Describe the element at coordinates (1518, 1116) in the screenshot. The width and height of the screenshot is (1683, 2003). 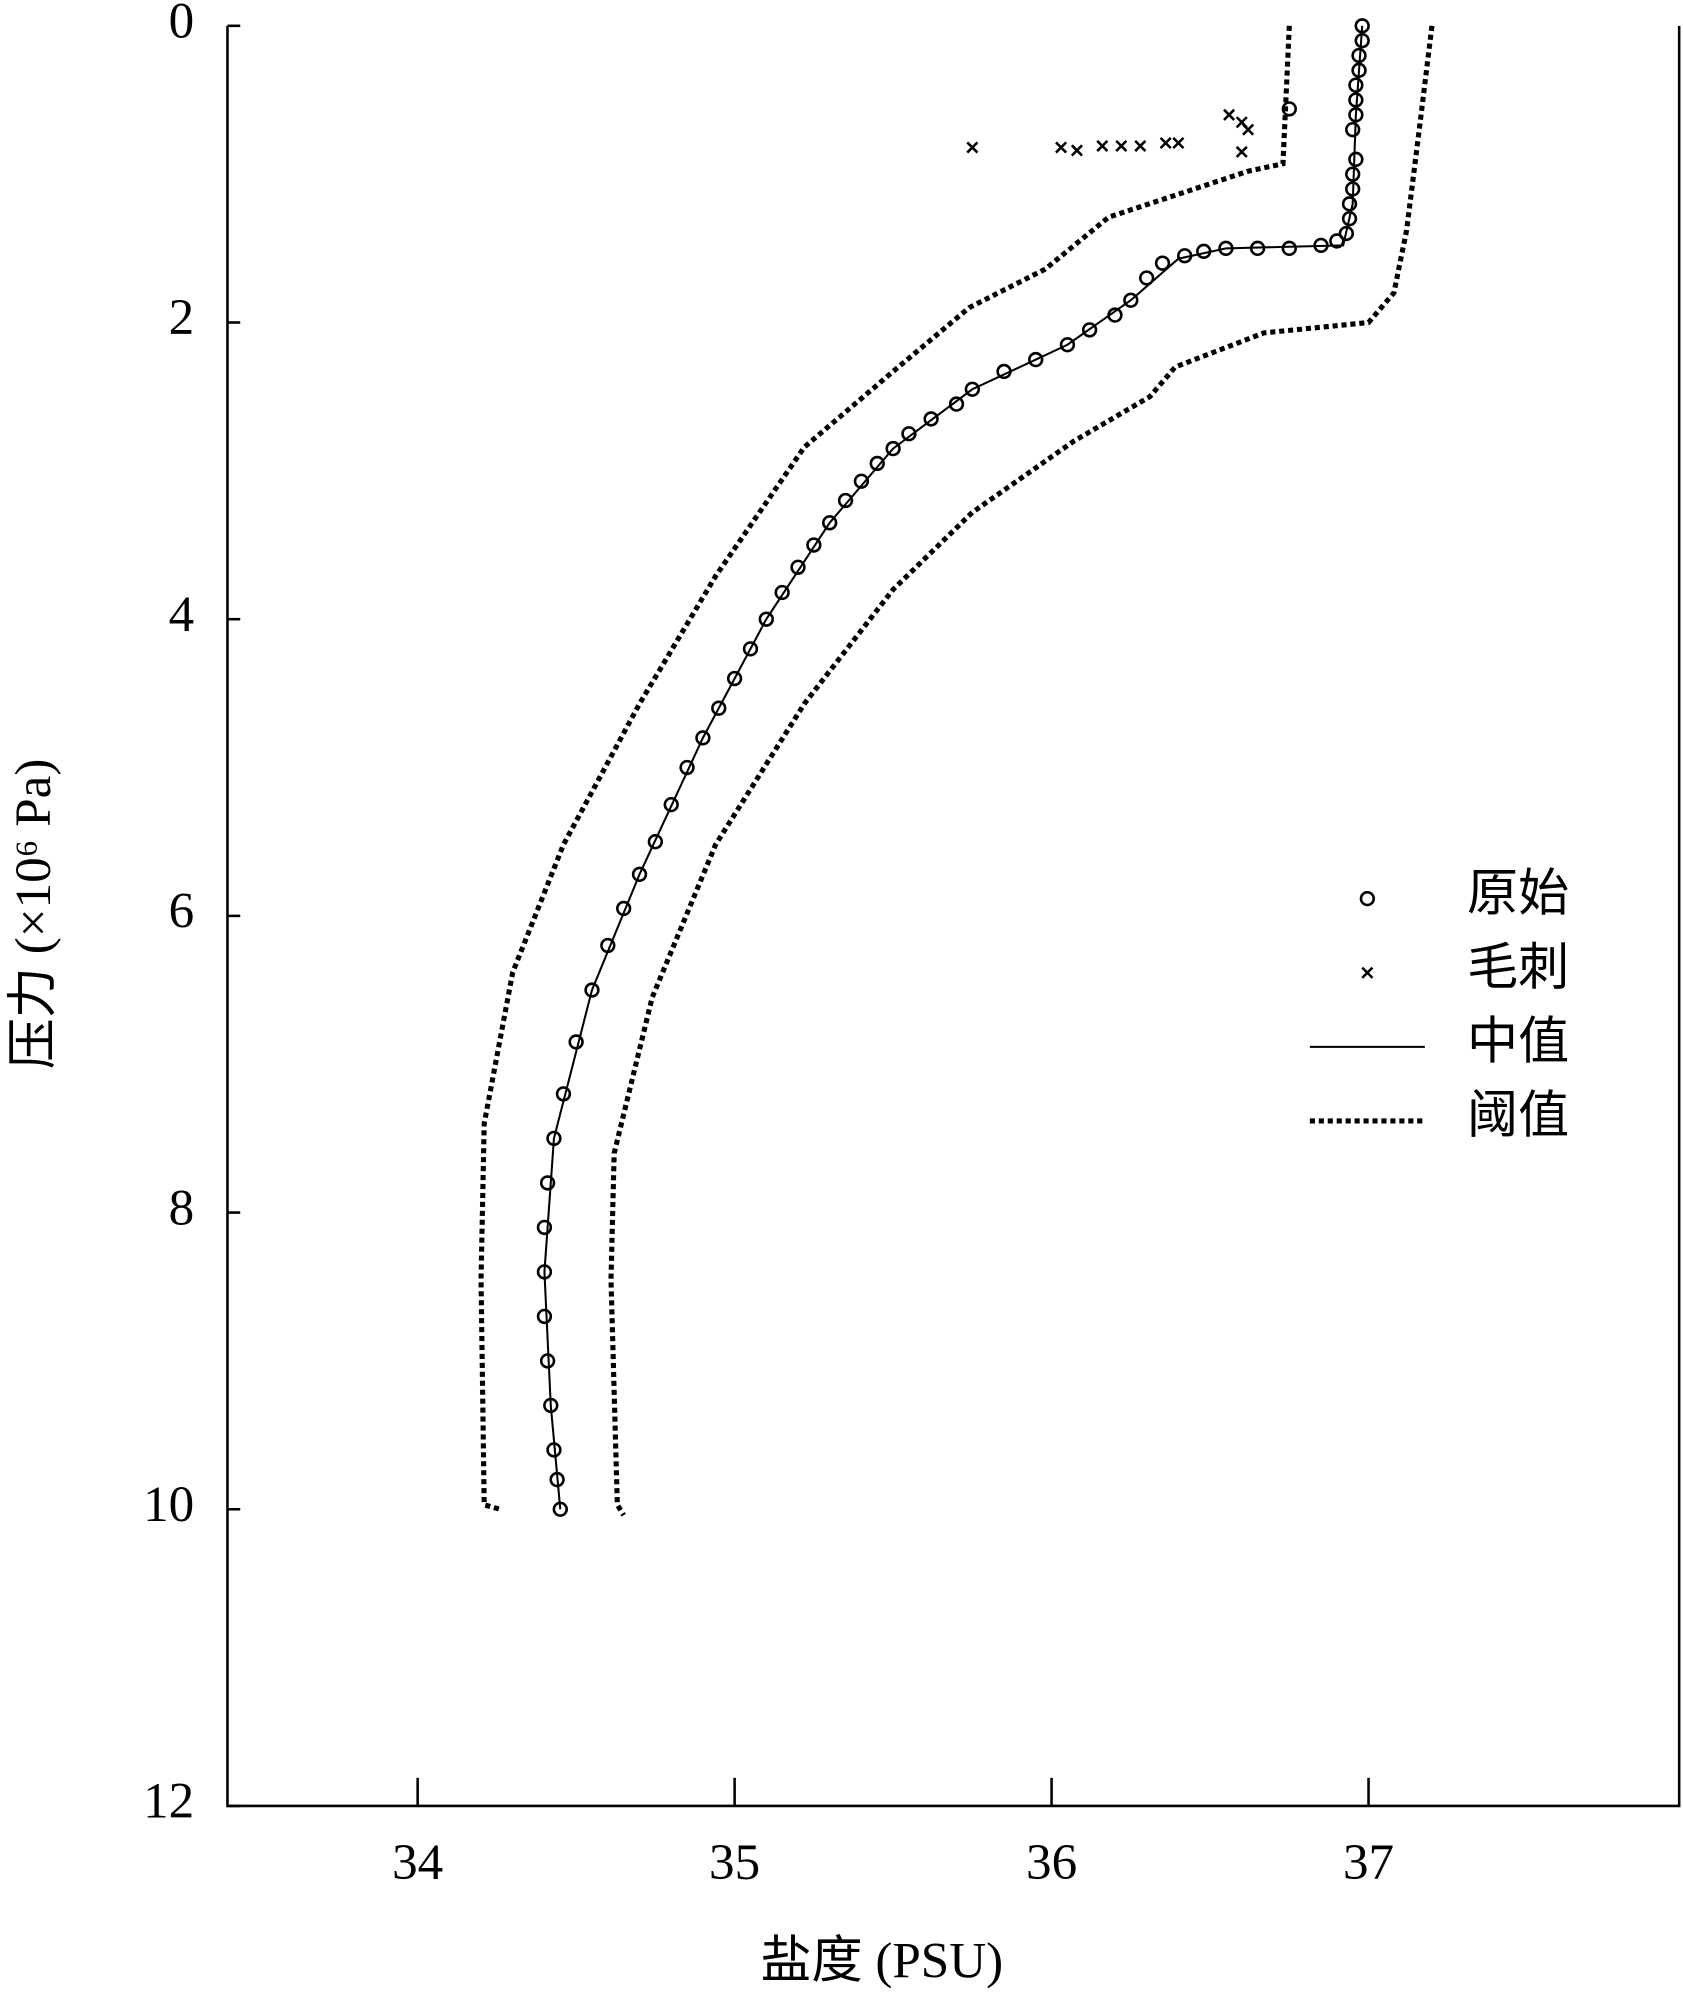
I see `legend-label: 阈值` at that location.